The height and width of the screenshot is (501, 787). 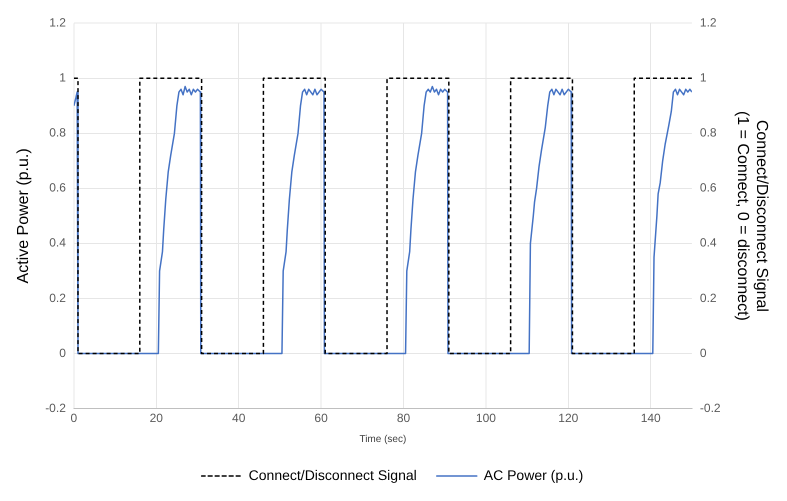 I want to click on y-tick-label: 1, so click(x=62, y=77).